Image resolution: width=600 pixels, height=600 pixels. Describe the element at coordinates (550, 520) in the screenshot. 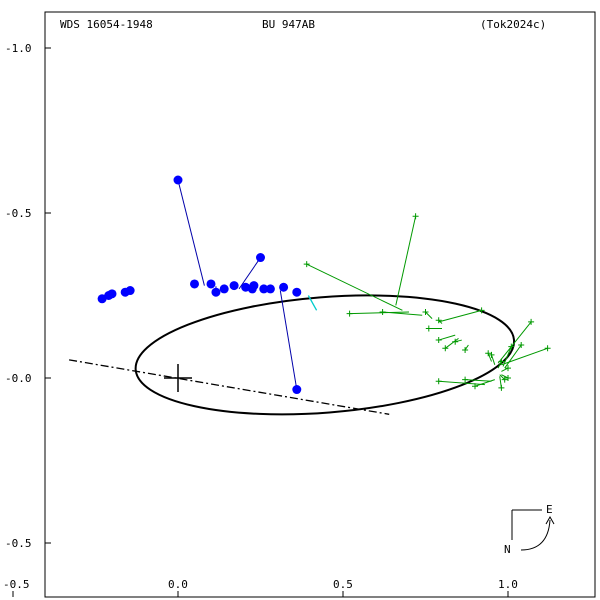

I see `compass-arrow-head` at that location.